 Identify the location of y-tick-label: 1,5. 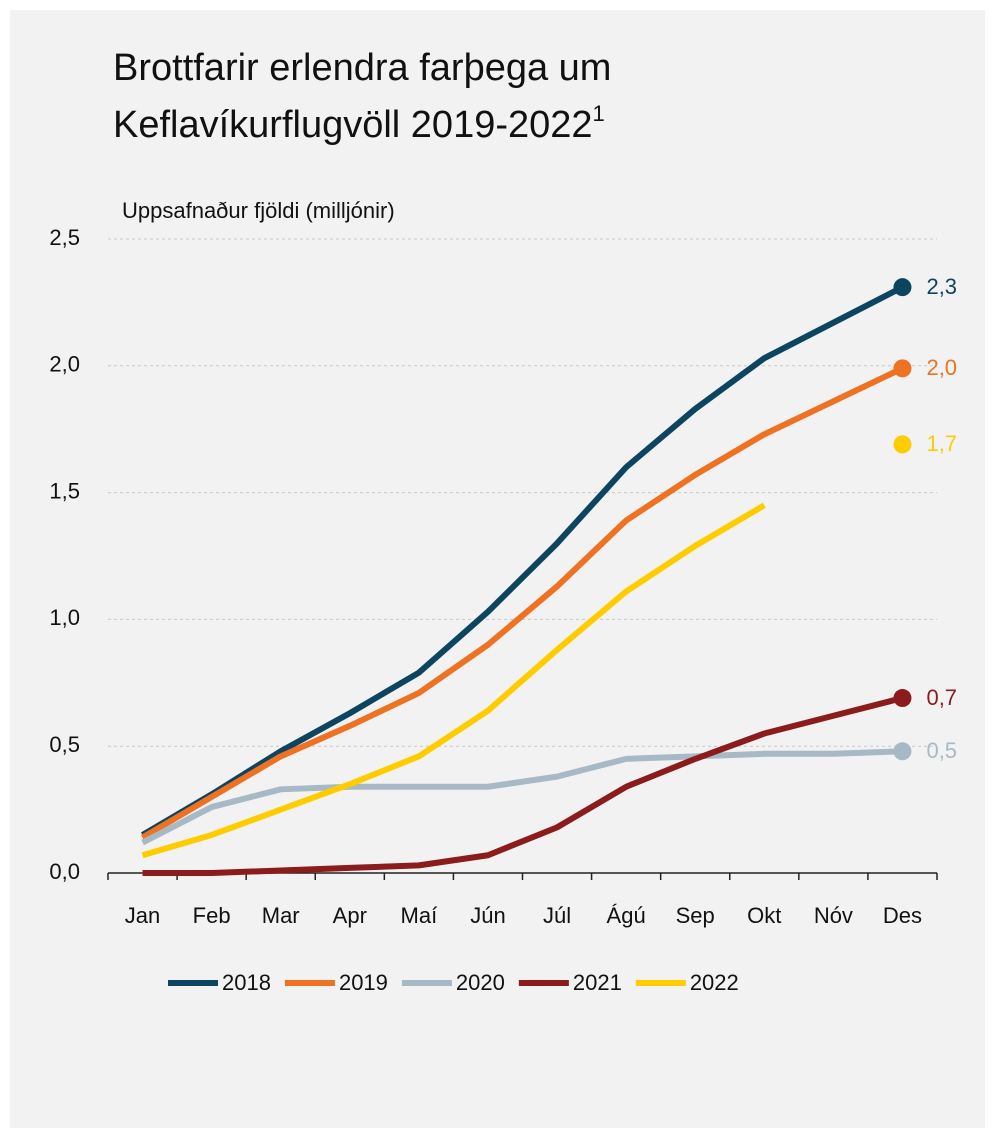
(64, 490).